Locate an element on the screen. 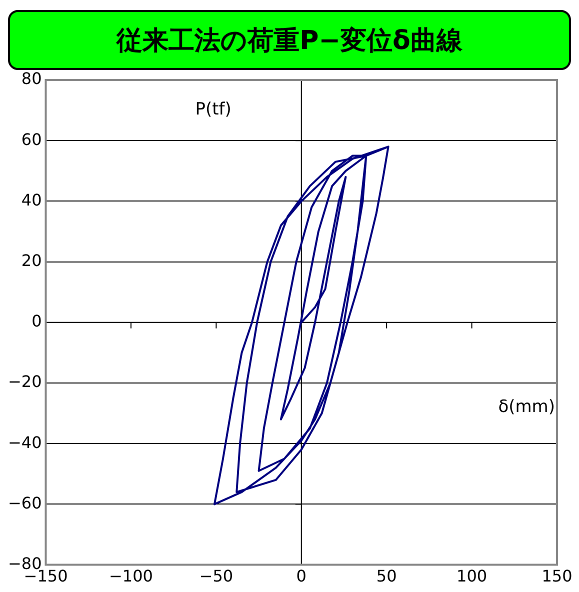 The height and width of the screenshot is (592, 579). chart-title: 従来工法の荷重P−変位δ曲線 is located at coordinates (289, 40).